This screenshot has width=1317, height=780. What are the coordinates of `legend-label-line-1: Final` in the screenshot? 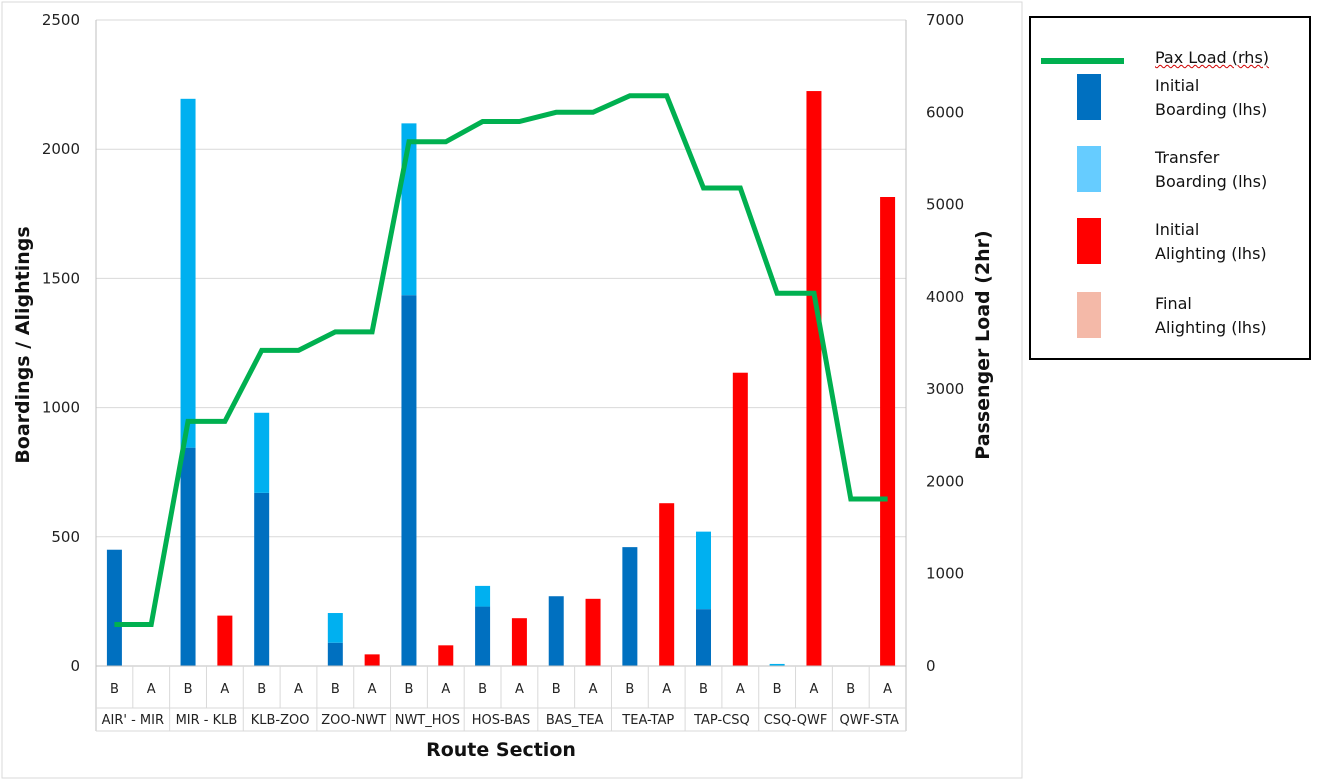 It's located at (1173, 303).